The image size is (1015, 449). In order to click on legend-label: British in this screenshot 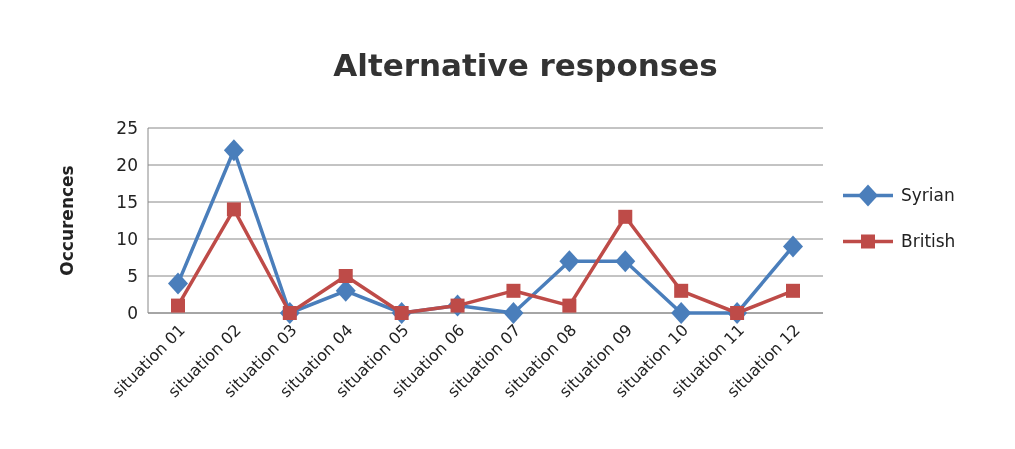, I will do `click(928, 241)`.